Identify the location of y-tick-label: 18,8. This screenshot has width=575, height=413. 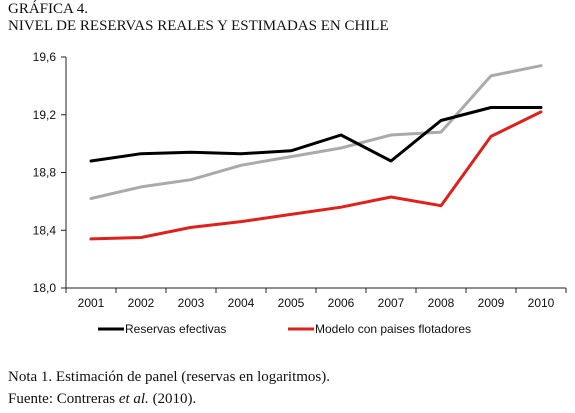
(45, 173).